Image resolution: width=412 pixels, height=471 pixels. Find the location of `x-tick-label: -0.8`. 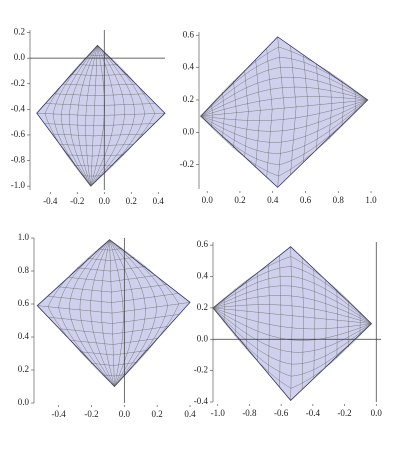

x-tick-label: -0.8 is located at coordinates (249, 413).